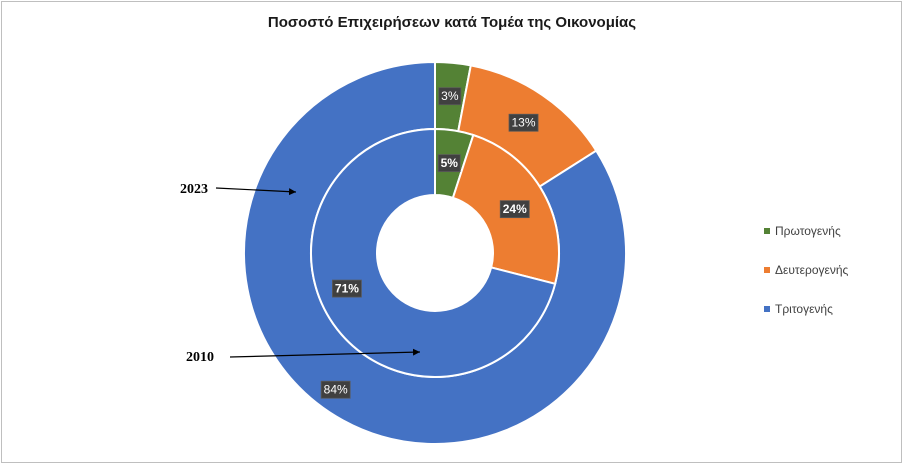 This screenshot has width=905, height=466. I want to click on data-label-2023-primary: 3%, so click(450, 96).